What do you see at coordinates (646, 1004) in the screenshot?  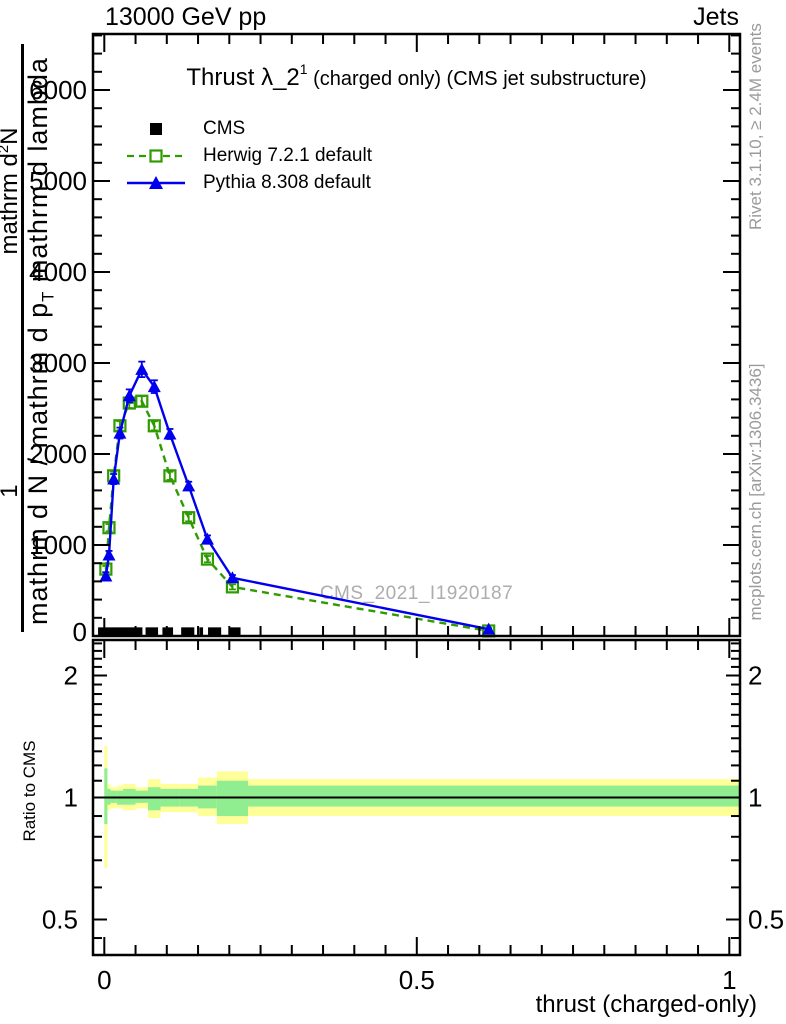 I see `x-axis-label: thrust (charged-only)` at bounding box center [646, 1004].